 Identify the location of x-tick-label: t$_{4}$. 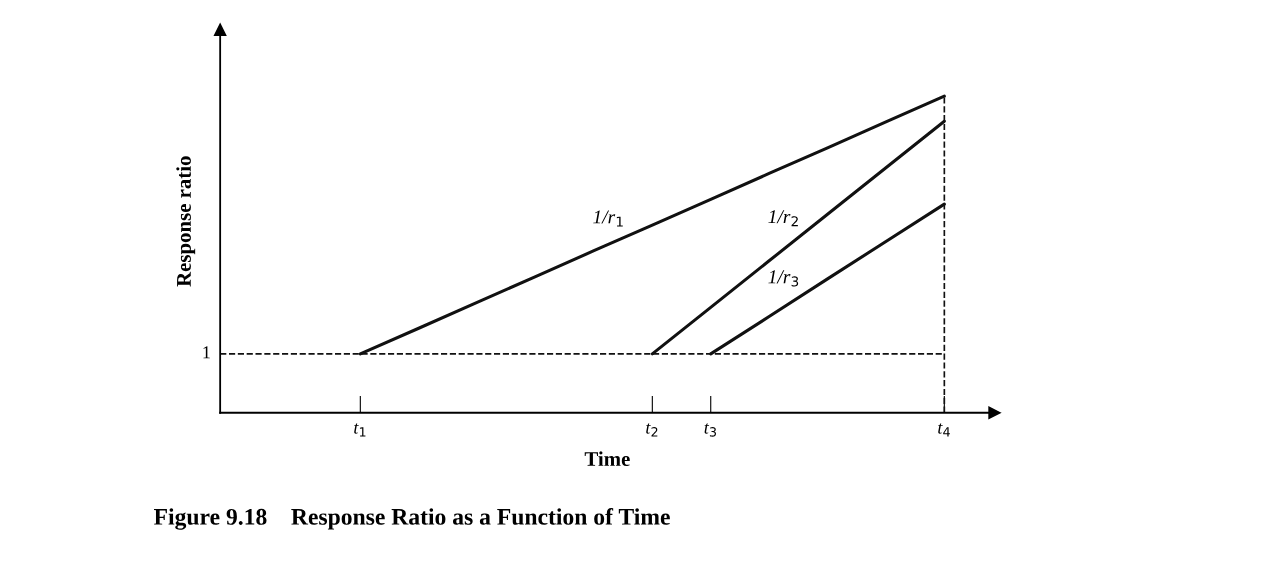
(944, 430).